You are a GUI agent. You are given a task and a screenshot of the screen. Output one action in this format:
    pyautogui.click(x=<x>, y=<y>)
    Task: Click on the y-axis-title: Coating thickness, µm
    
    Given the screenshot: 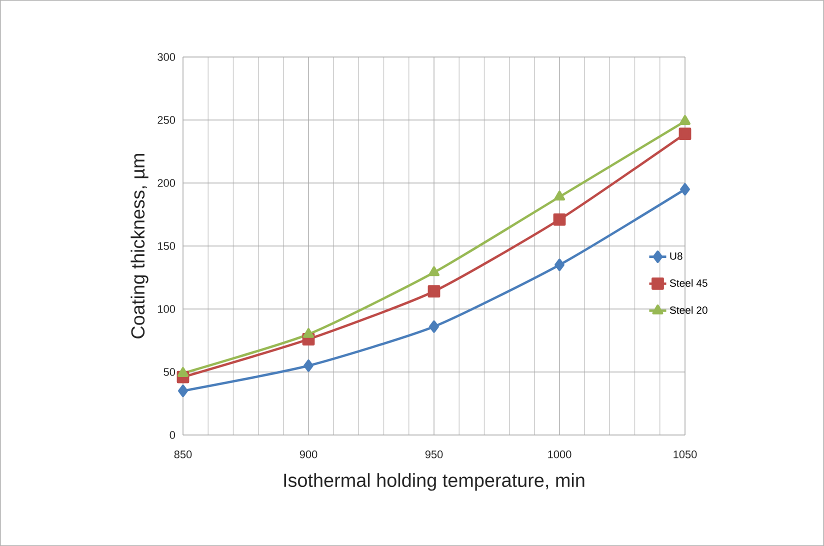 What is the action you would take?
    pyautogui.click(x=139, y=246)
    